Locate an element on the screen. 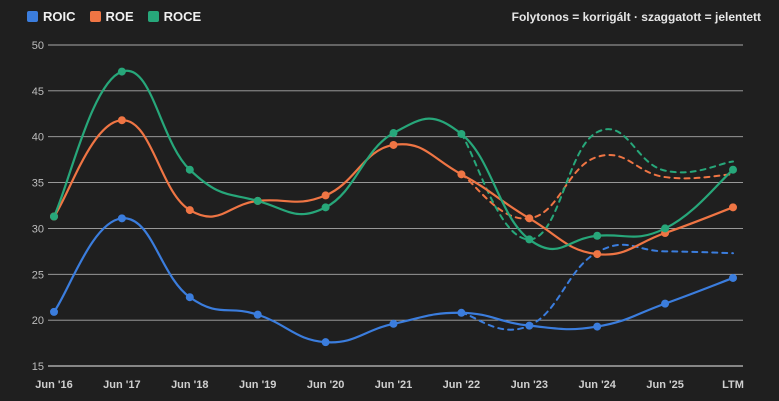 The width and height of the screenshot is (779, 401). x-tick-label: Jun '24 is located at coordinates (597, 385).